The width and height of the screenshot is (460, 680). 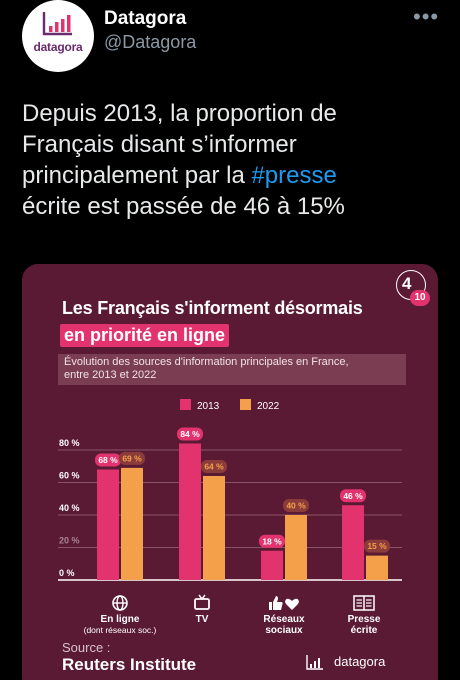 I want to click on card-title: Les Français s'informent désormais, so click(x=212, y=308).